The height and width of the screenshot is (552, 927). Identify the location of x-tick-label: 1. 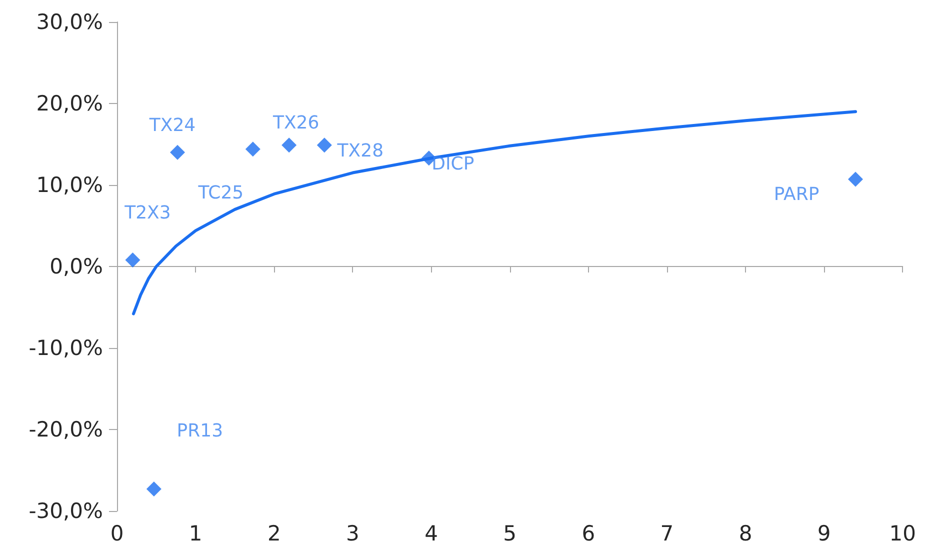
(195, 534).